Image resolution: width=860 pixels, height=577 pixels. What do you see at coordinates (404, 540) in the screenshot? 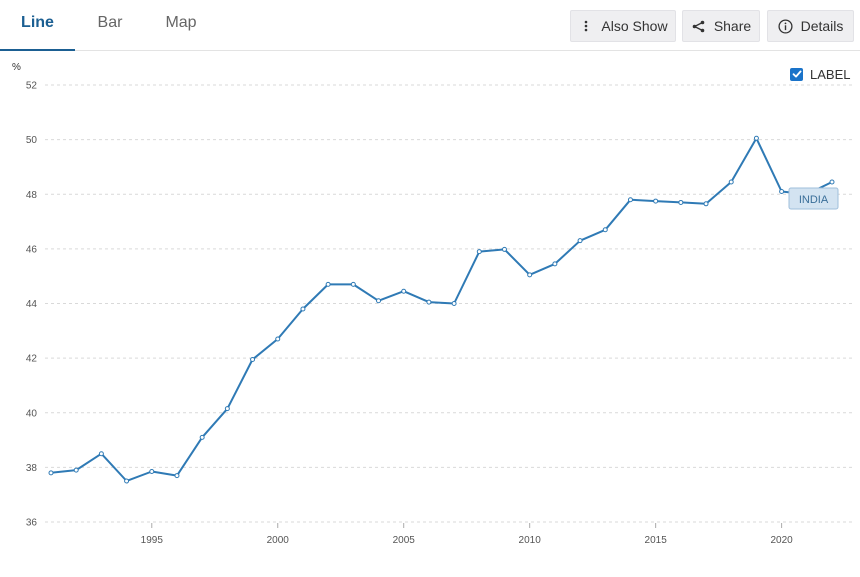
I see `x-tick-label: 2005` at bounding box center [404, 540].